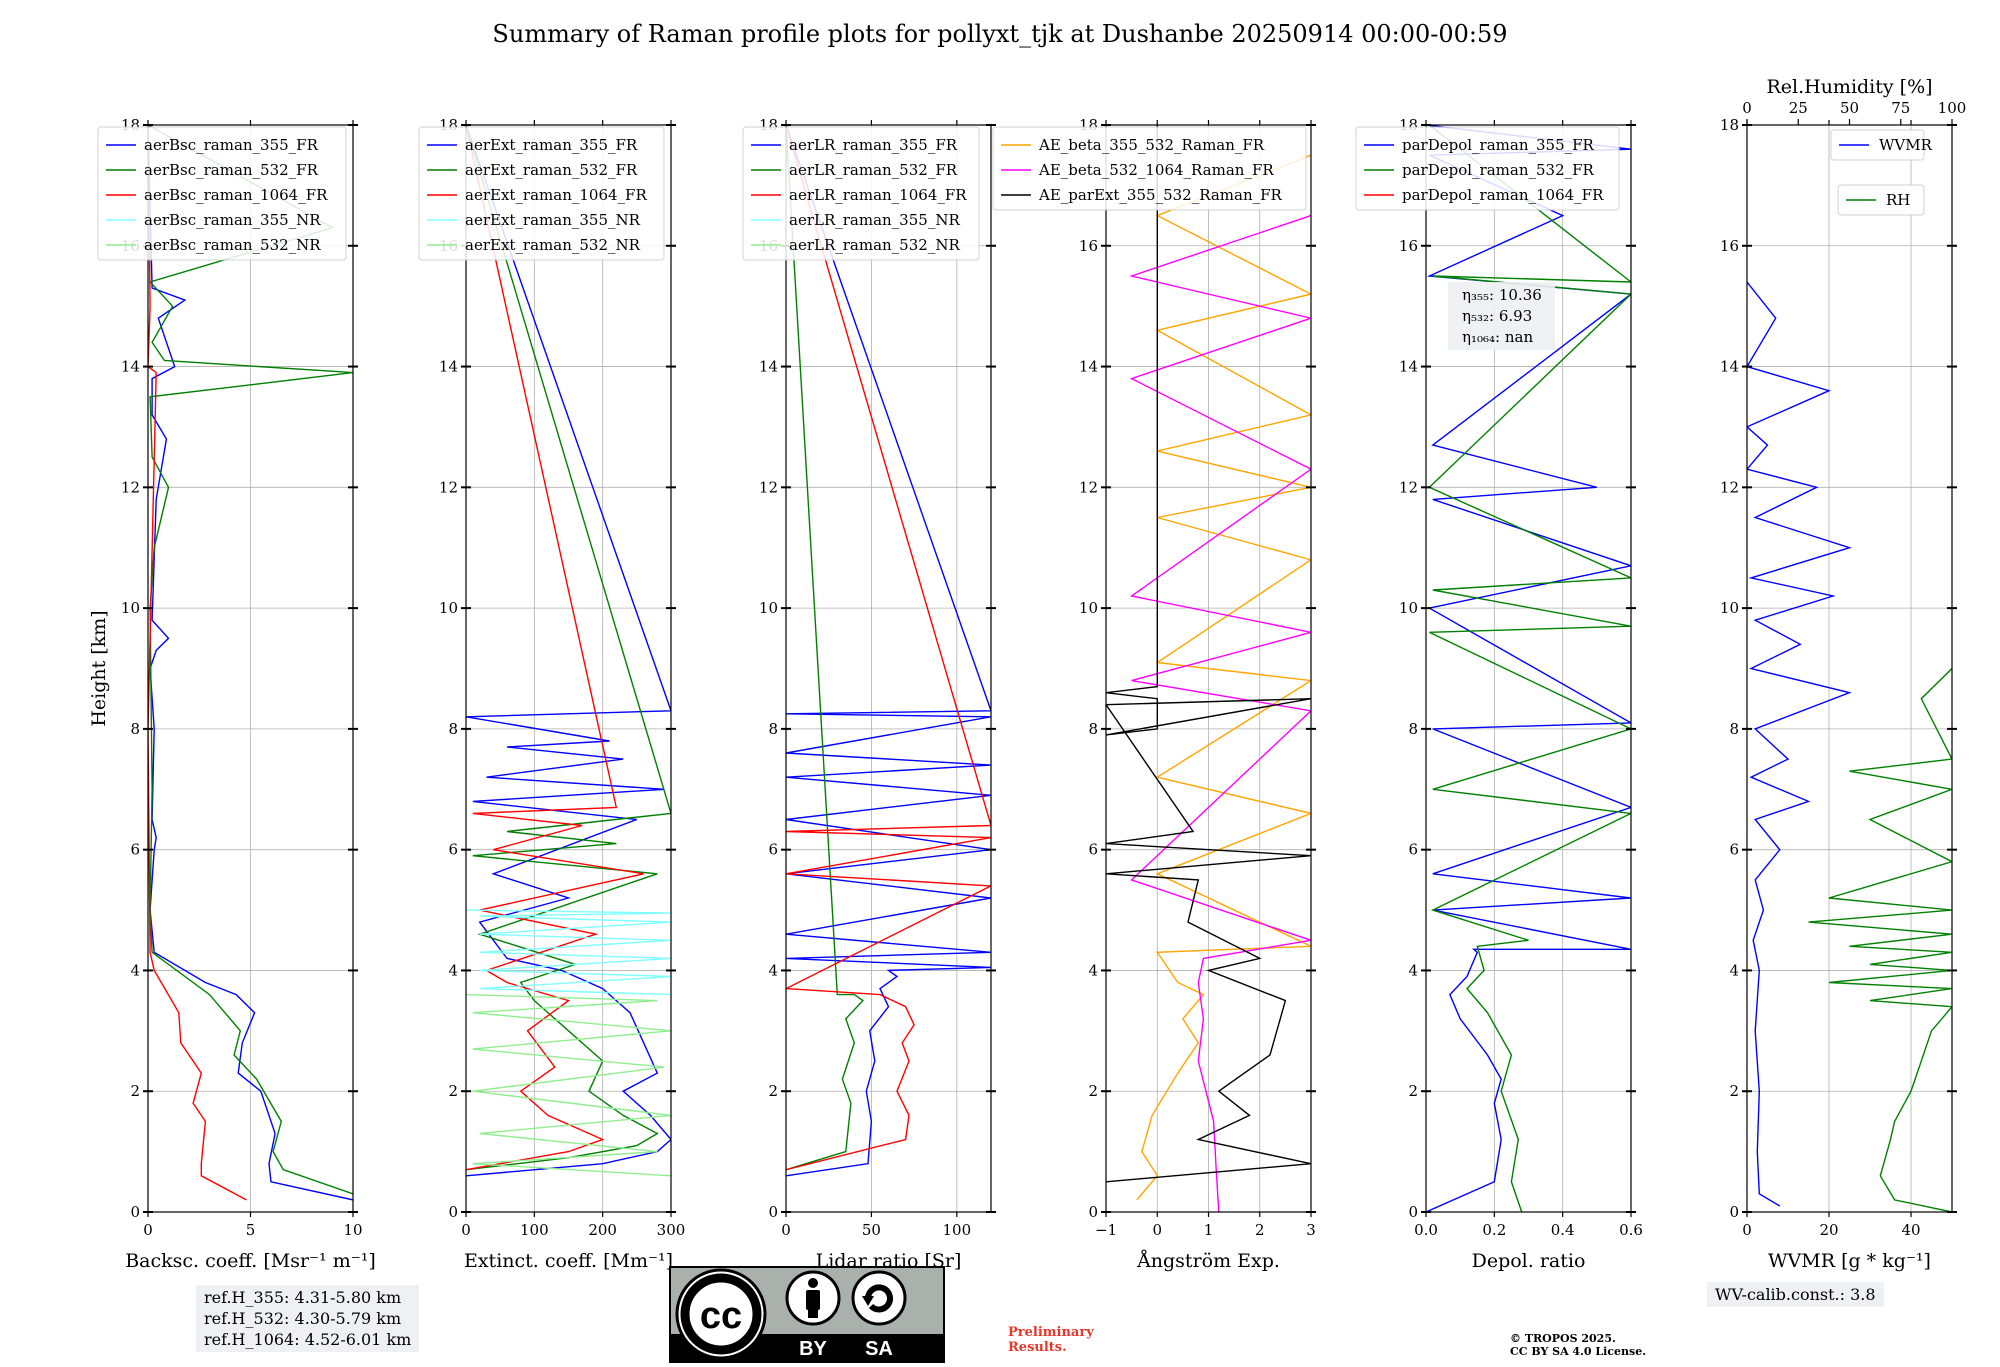 This screenshot has width=2000, height=1367. Describe the element at coordinates (1729, 125) in the screenshot. I see `y-tick-label: 18` at that location.